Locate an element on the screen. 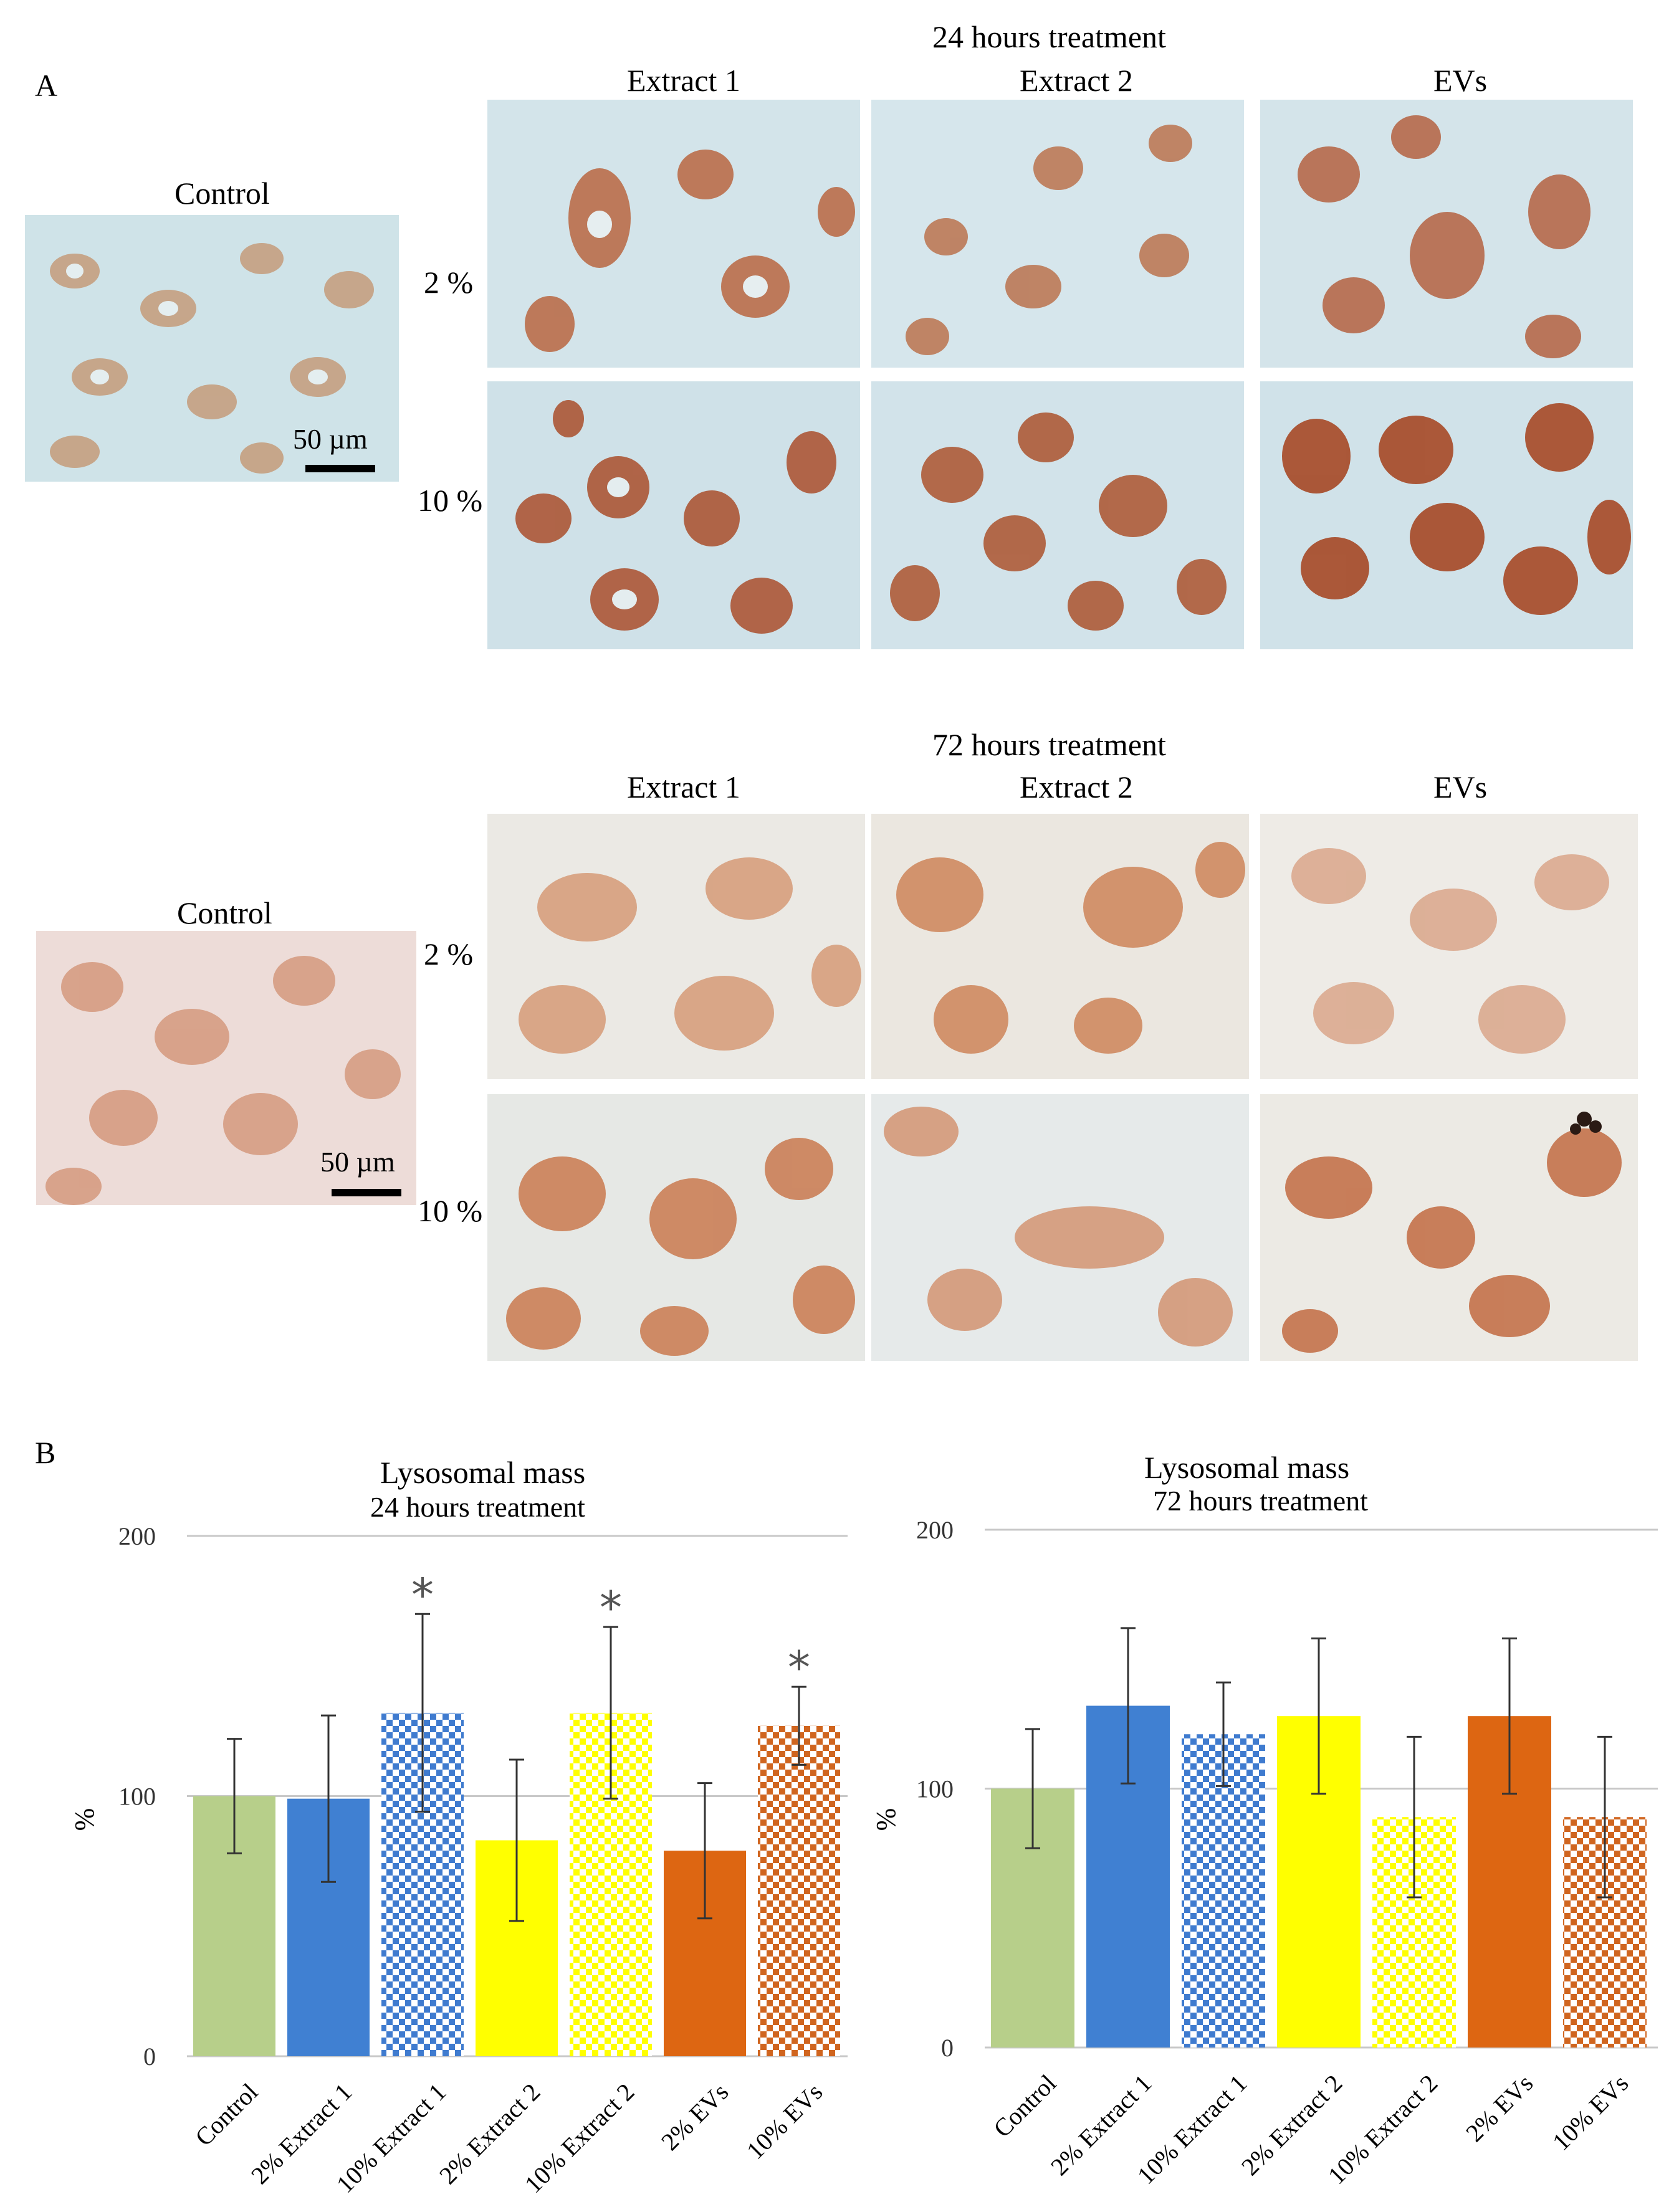 The width and height of the screenshot is (1679, 2212). row-label-10pct-24h: 10 % is located at coordinates (450, 501).